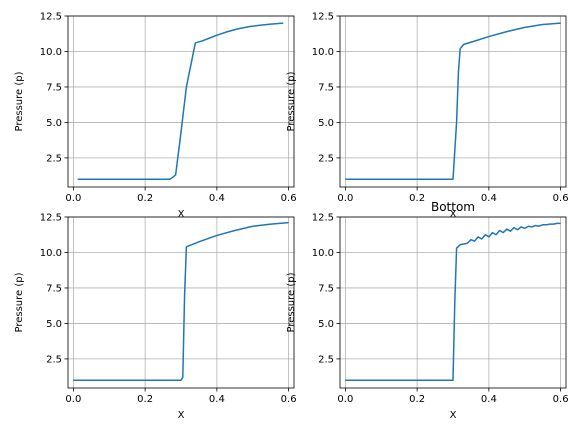 This screenshot has width=579, height=438. What do you see at coordinates (453, 207) in the screenshot?
I see `subplot-title: Bottom` at bounding box center [453, 207].